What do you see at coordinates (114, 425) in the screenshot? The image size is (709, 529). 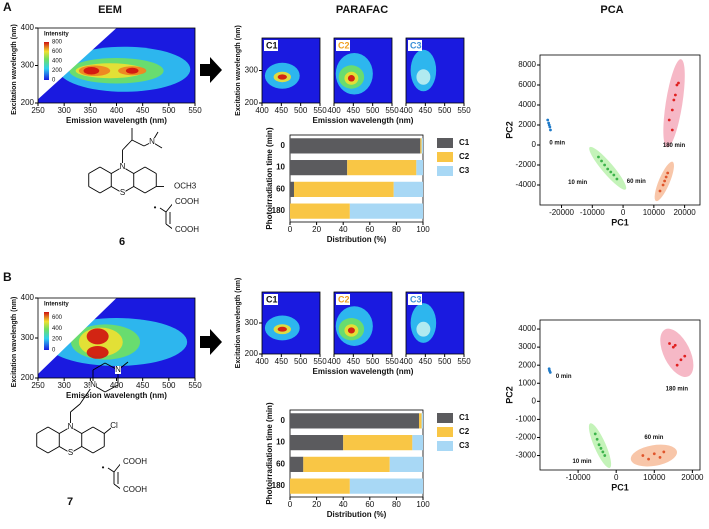 I see `atom-label: Cl` at bounding box center [114, 425].